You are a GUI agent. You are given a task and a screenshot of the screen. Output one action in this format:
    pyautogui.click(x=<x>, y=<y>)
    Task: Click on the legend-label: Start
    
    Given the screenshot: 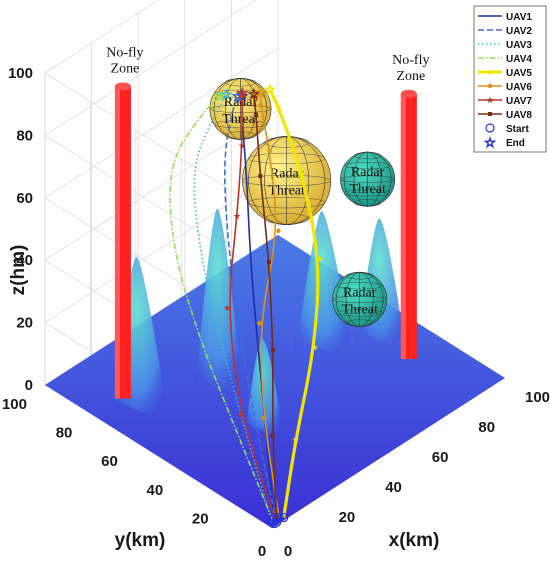 What is the action you would take?
    pyautogui.click(x=517, y=129)
    